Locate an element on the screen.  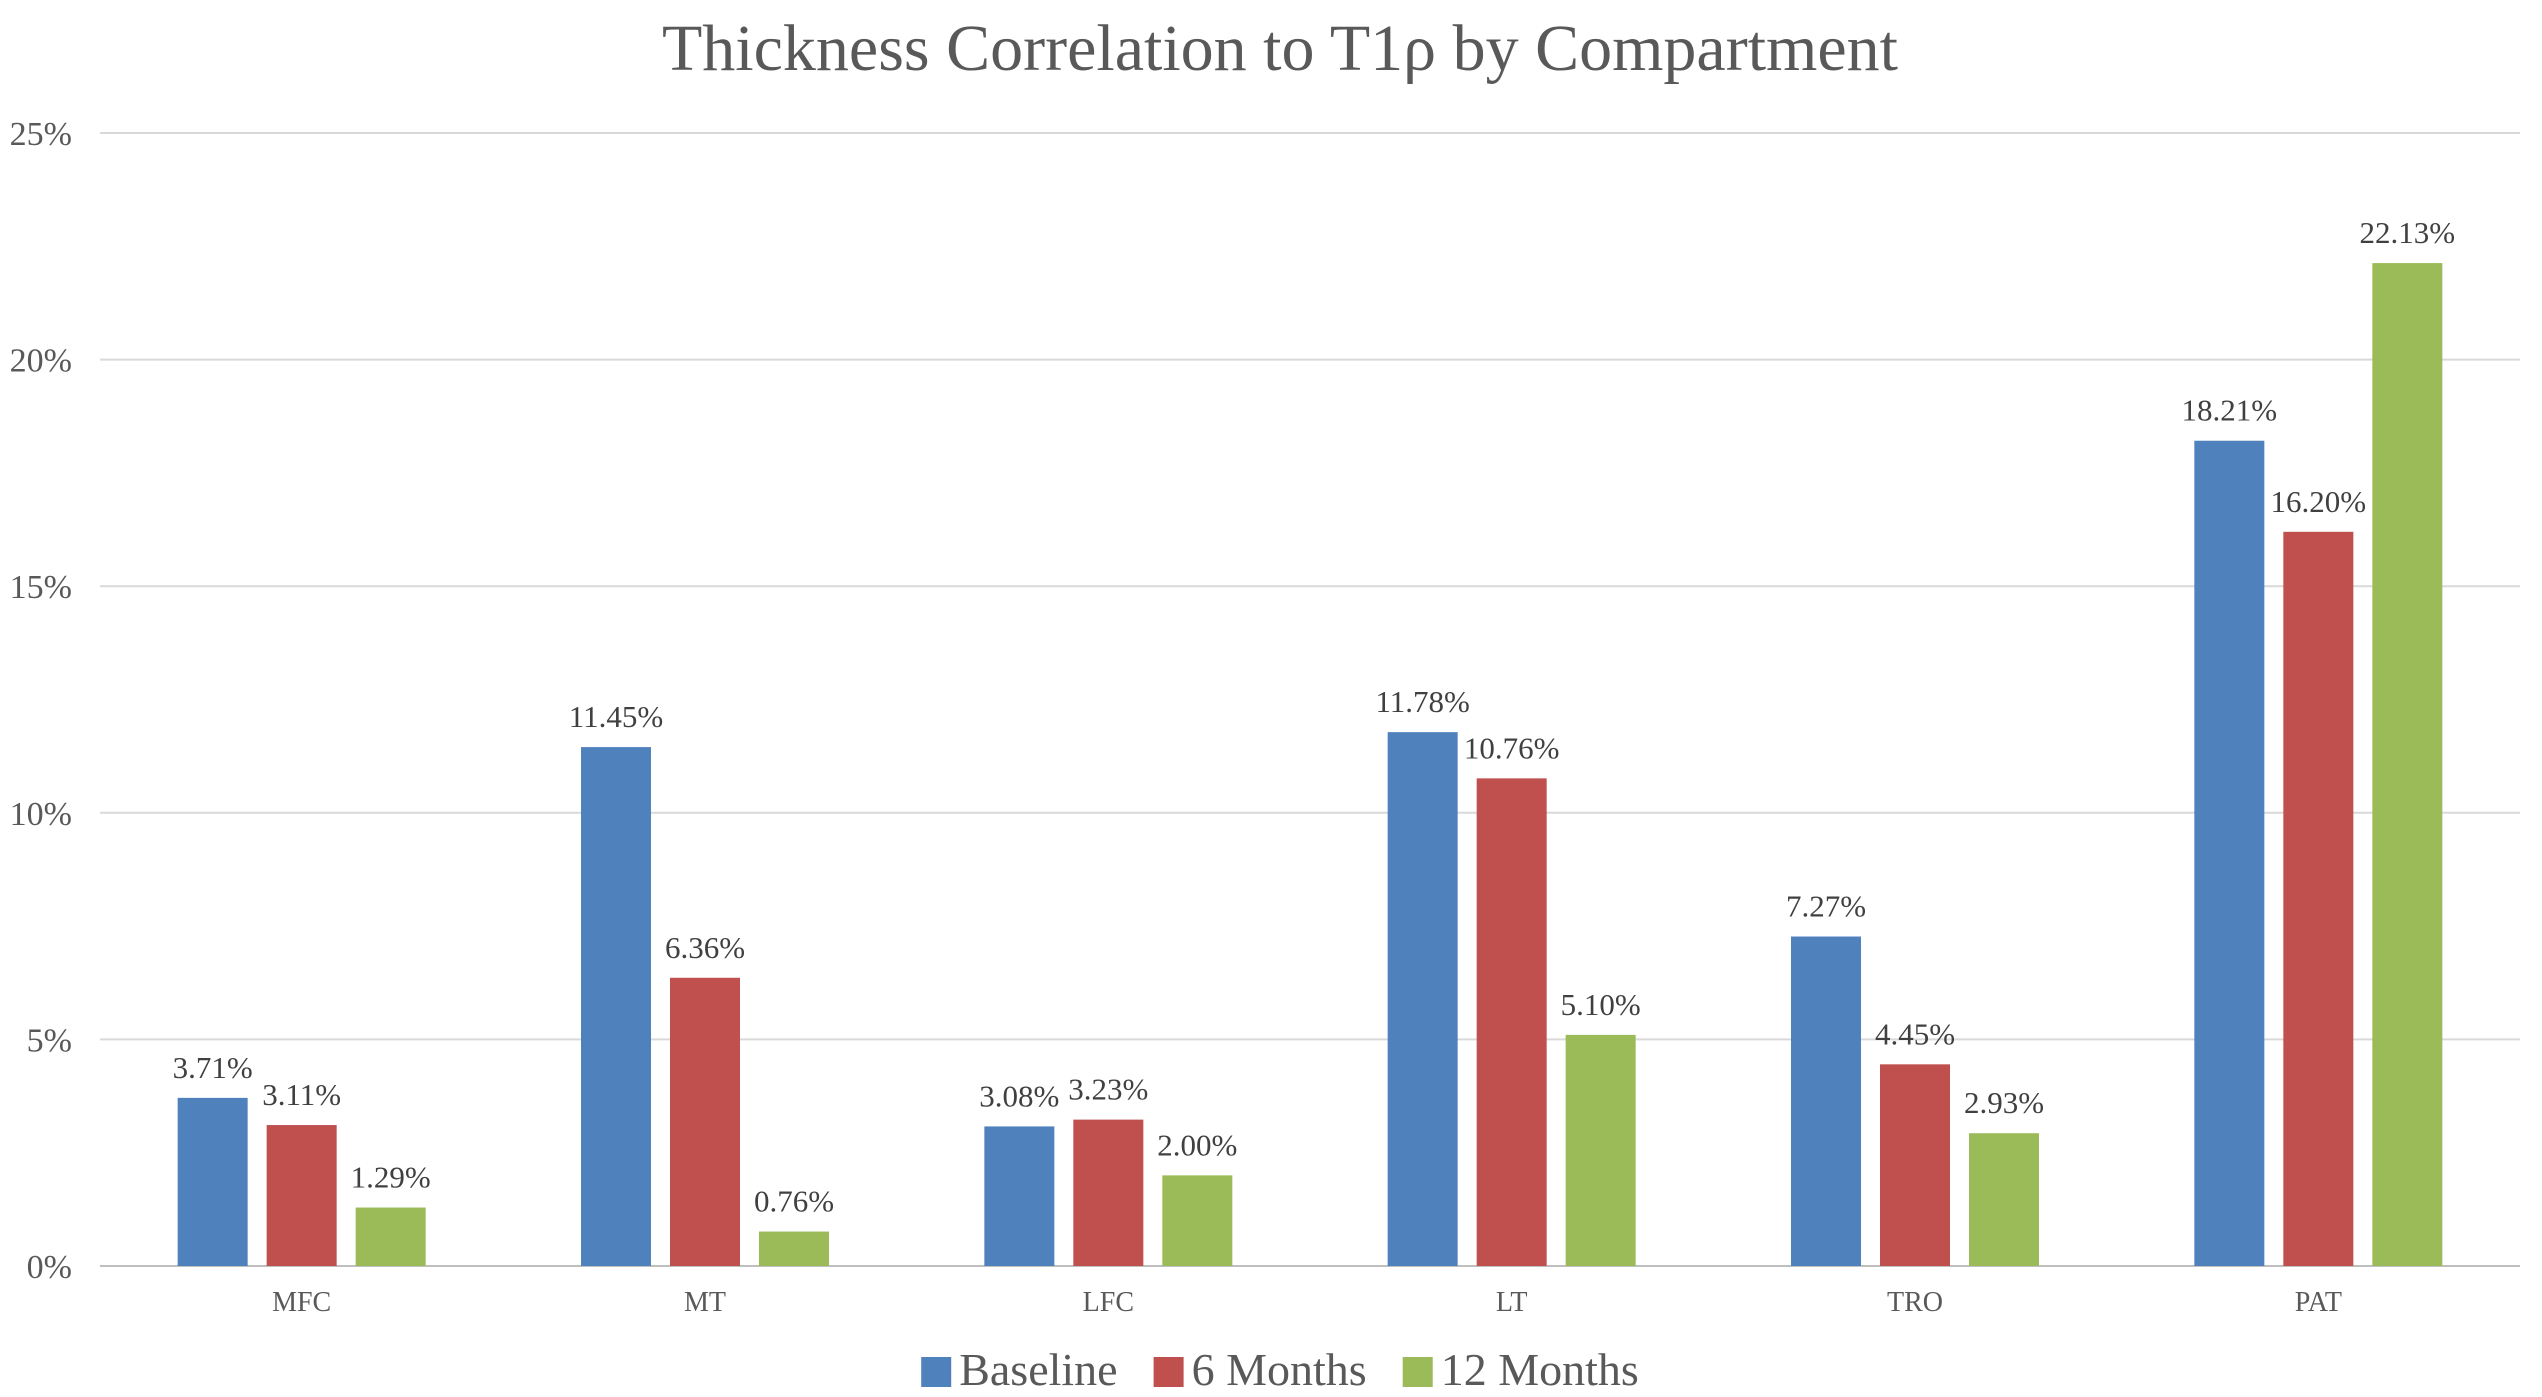
x-tick-label: LFC is located at coordinates (1108, 1302).